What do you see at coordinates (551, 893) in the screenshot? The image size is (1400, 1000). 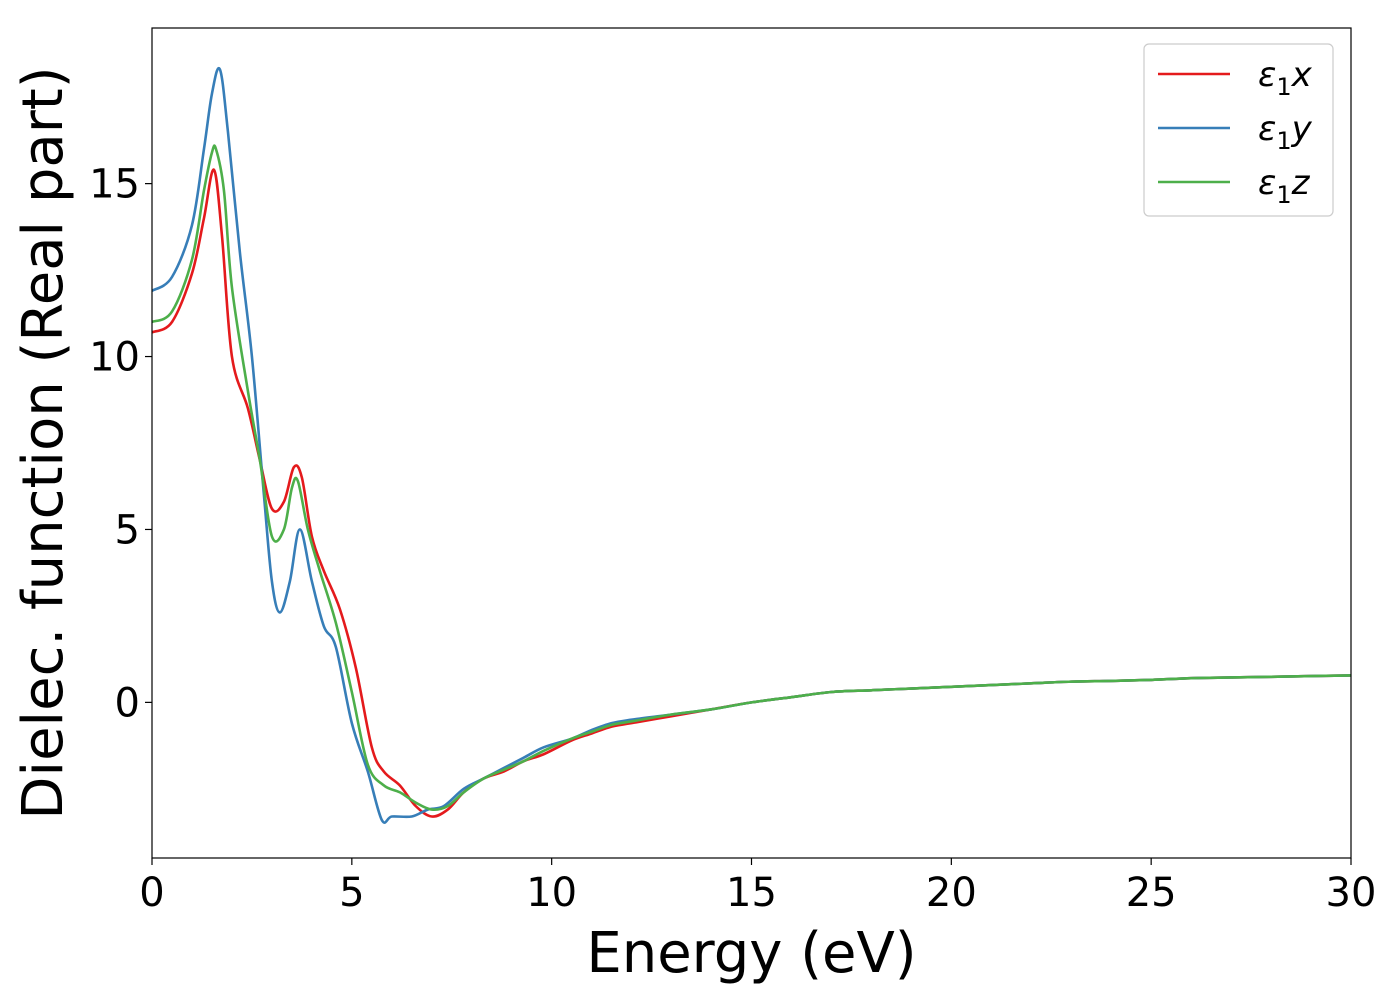 I see `x-tick-label: 10` at bounding box center [551, 893].